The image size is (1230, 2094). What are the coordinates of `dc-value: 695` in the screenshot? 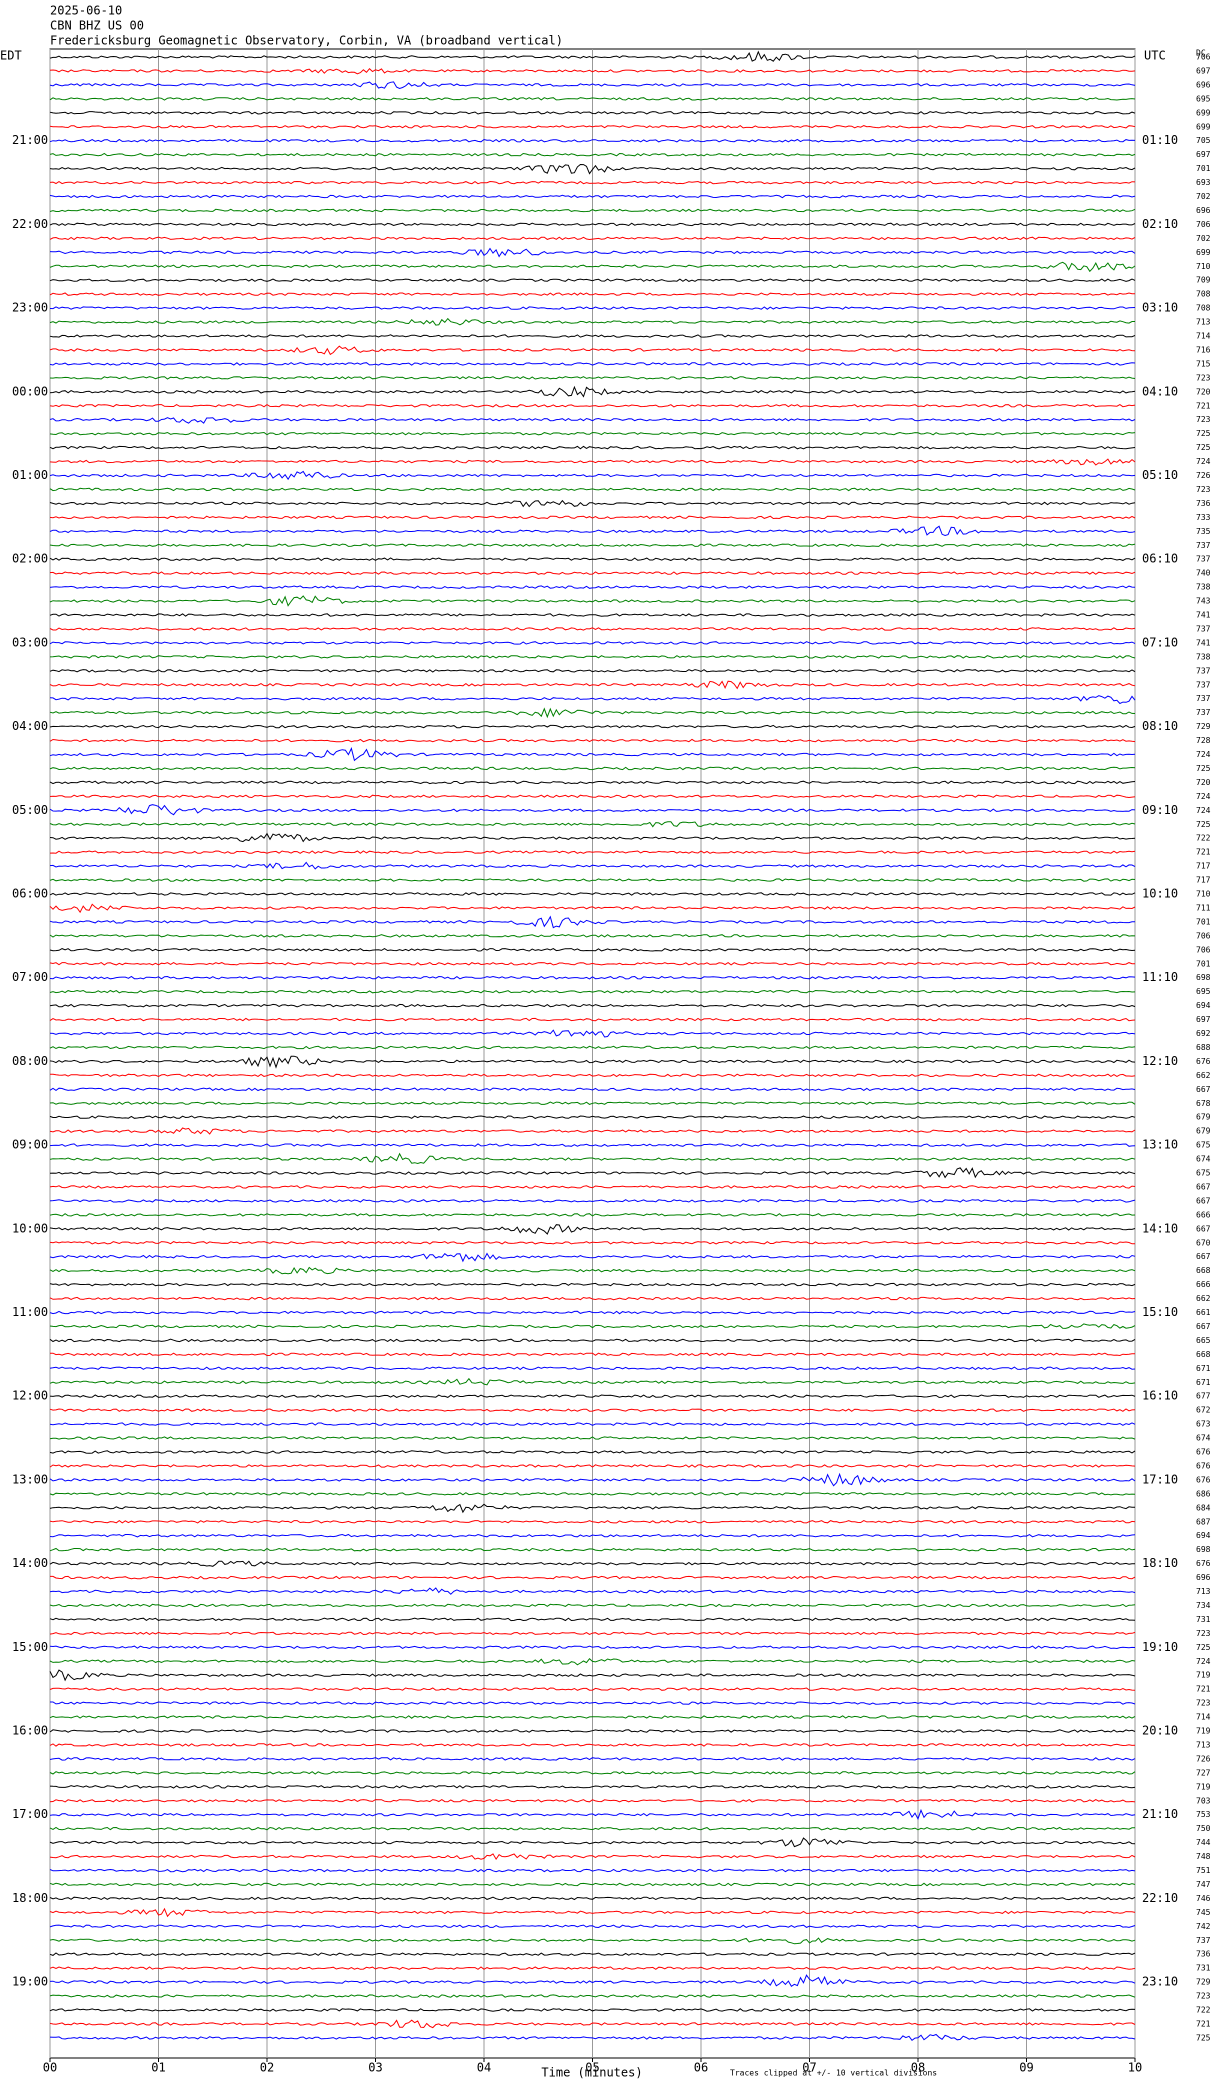 It's located at (1203, 991).